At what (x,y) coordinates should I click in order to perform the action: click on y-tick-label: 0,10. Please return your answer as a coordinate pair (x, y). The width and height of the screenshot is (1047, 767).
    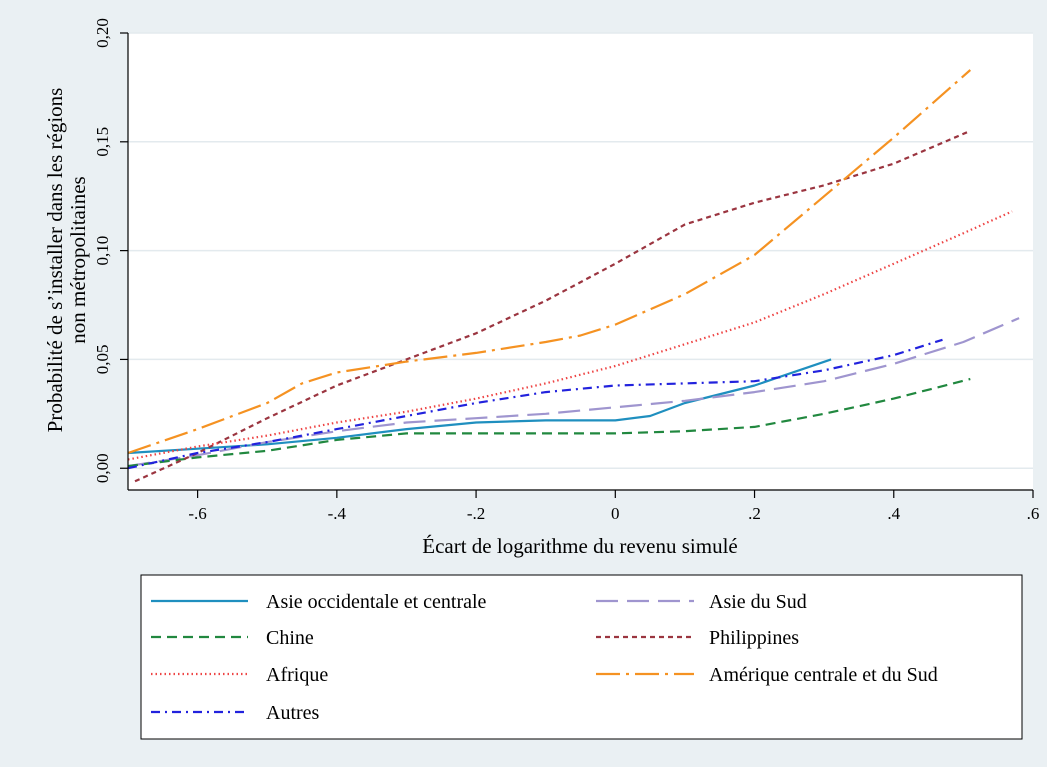
    Looking at the image, I should click on (102, 251).